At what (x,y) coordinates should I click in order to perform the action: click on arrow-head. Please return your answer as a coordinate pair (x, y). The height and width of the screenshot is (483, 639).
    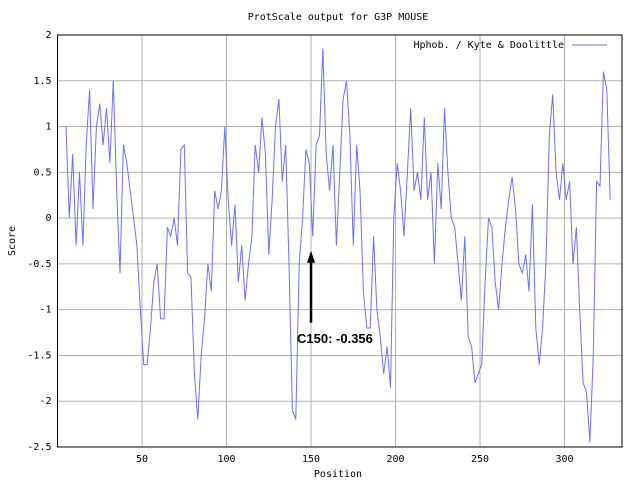
    Looking at the image, I should click on (311, 256).